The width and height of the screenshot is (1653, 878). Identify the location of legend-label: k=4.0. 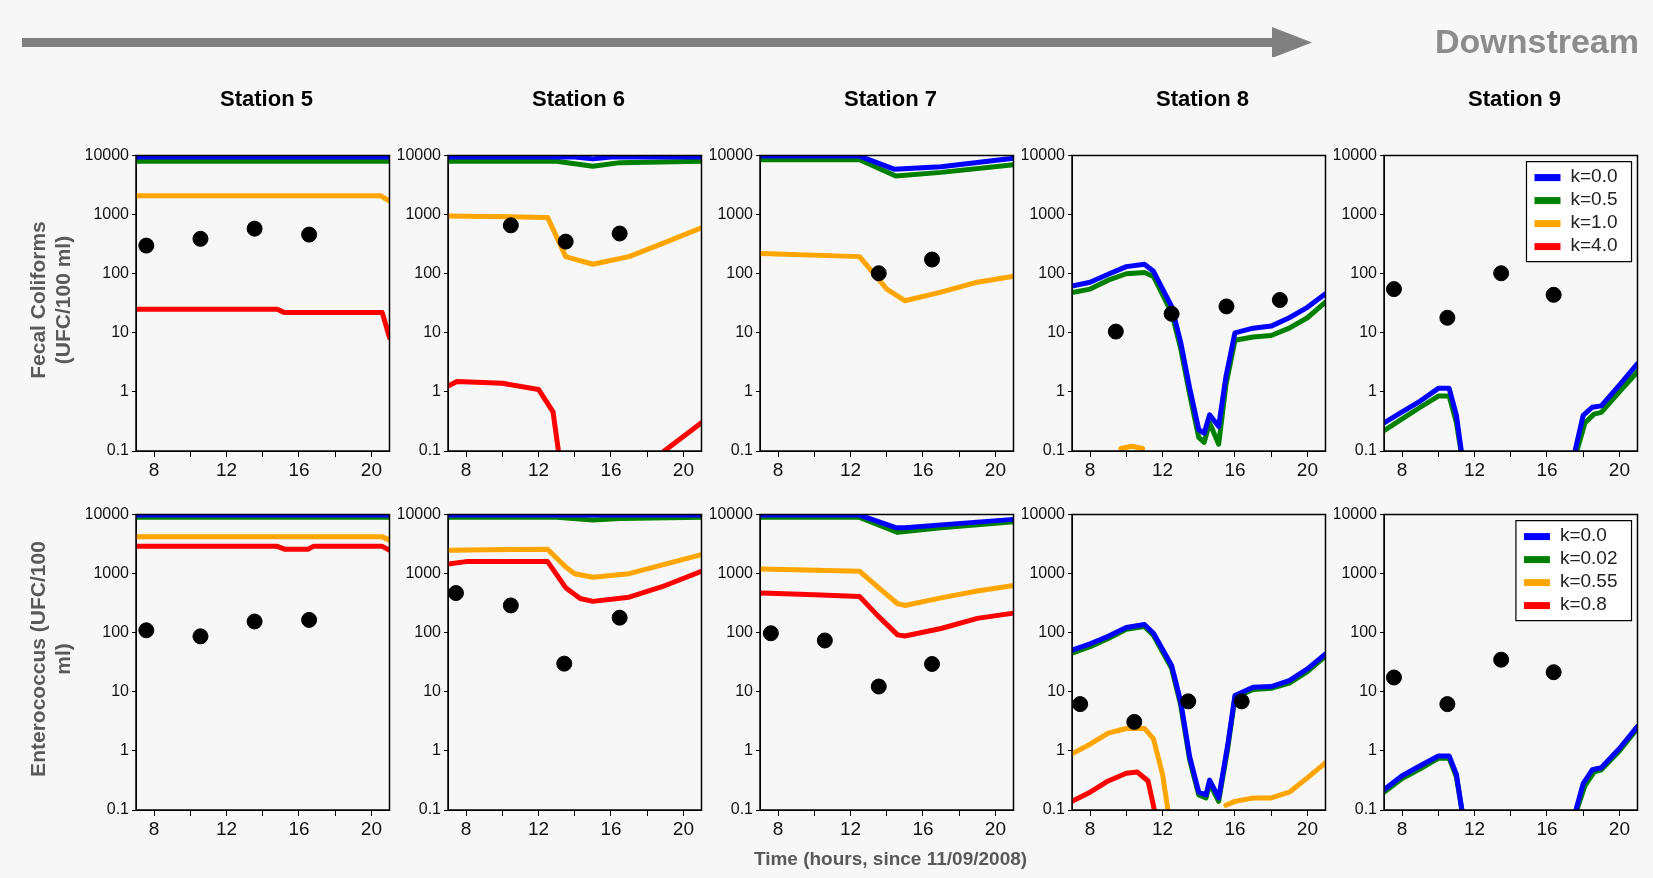
(1594, 245).